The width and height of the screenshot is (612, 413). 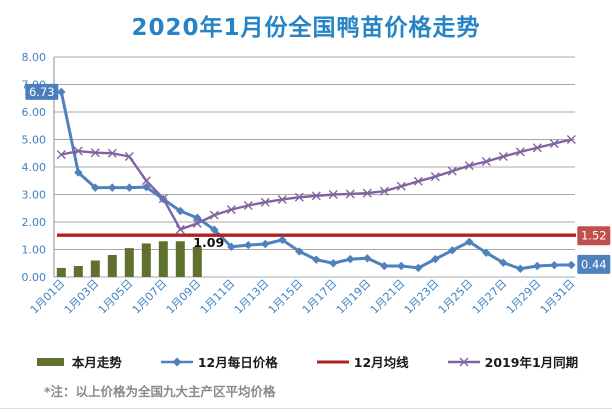 I want to click on svg-text: 2.00, so click(x=34, y=222).